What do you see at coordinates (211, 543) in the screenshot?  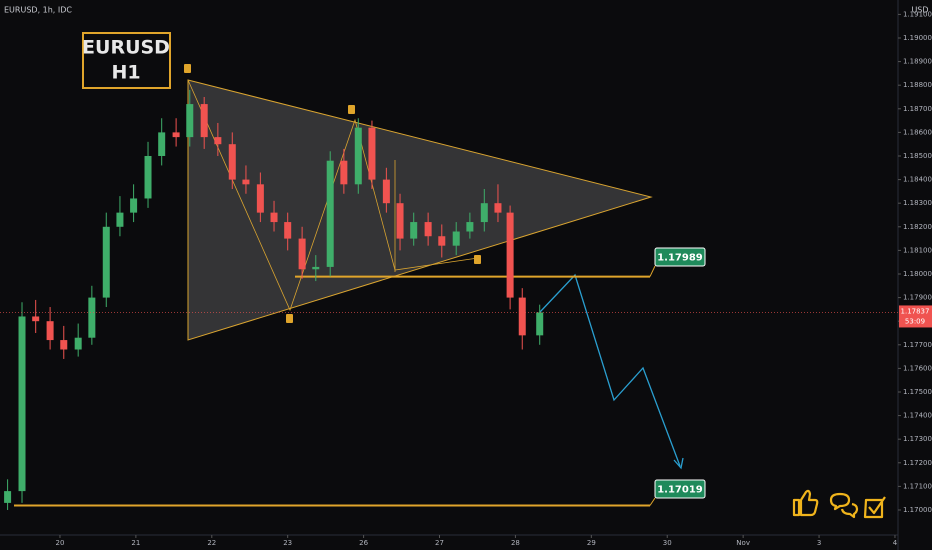 I see `x-tick-label: 22` at bounding box center [211, 543].